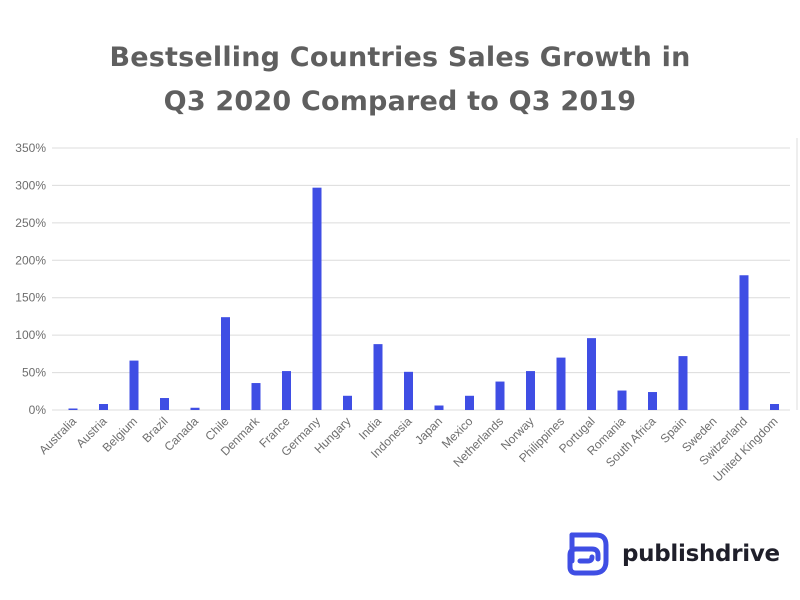 The width and height of the screenshot is (800, 600). What do you see at coordinates (57, 435) in the screenshot?
I see `x-tick-label: Australia` at bounding box center [57, 435].